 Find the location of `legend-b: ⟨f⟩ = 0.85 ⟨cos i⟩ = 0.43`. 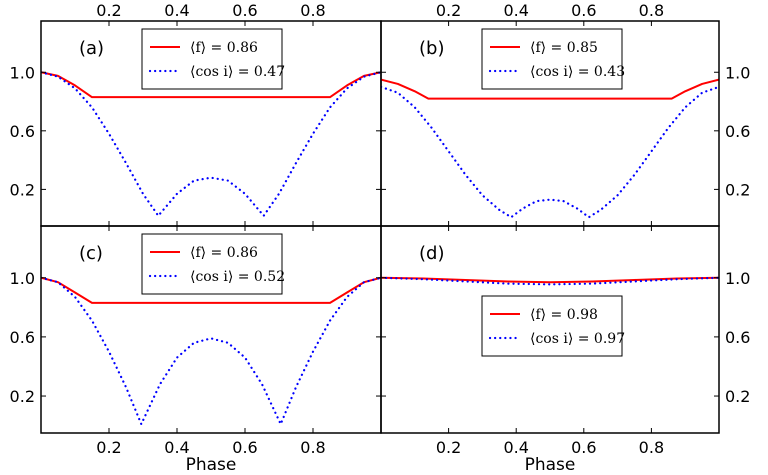

legend-b: ⟨f⟩ = 0.85 ⟨cos i⟩ = 0.43 is located at coordinates (553, 59).